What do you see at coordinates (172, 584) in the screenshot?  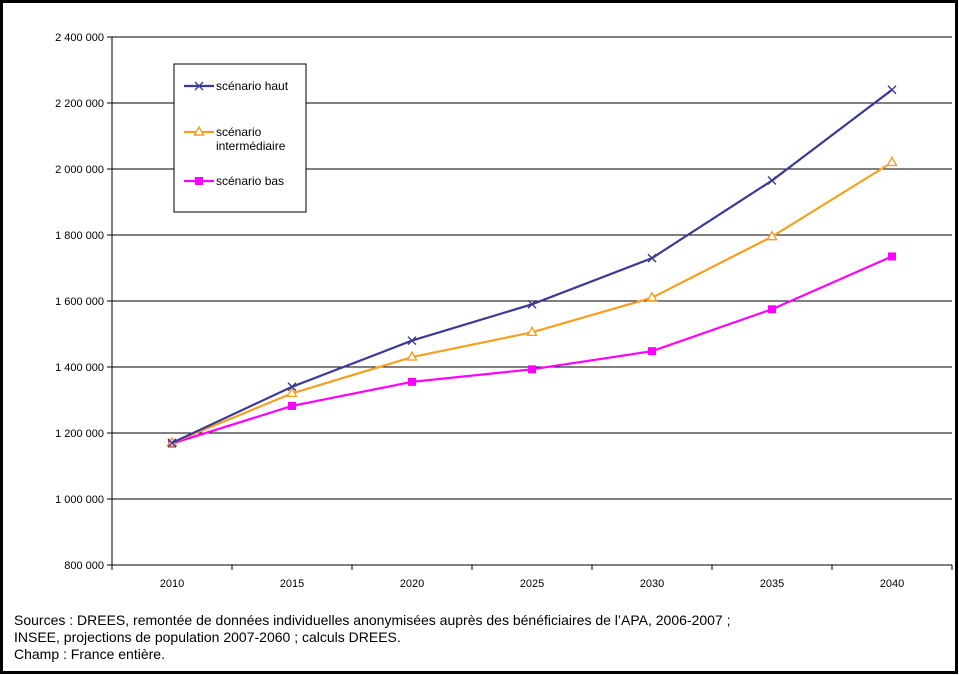 I see `x-tick-label: 2010` at bounding box center [172, 584].